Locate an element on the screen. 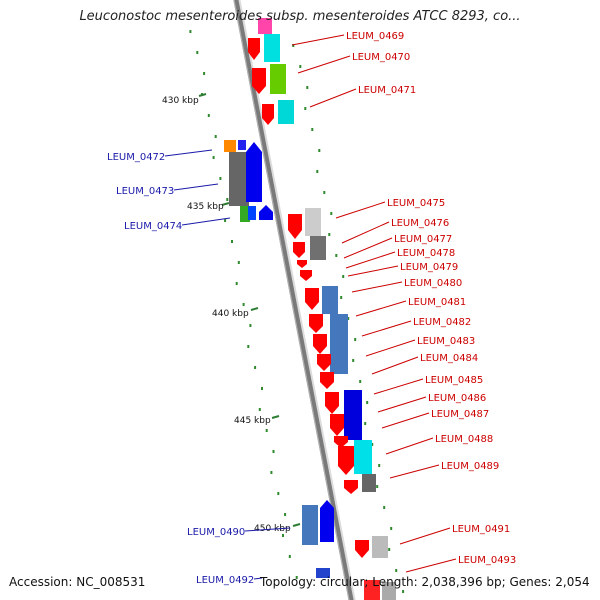 The width and height of the screenshot is (600, 600). gene-label-leum-0478: LEUM_0478 is located at coordinates (426, 253).